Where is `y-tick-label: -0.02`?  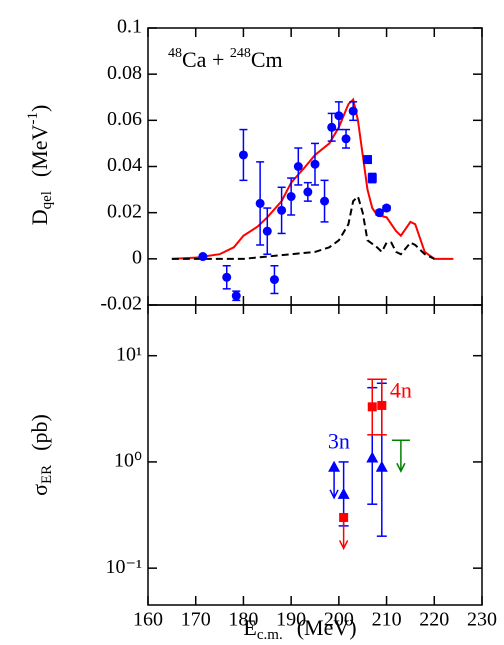
y-tick-label: -0.02 is located at coordinates (121, 304).